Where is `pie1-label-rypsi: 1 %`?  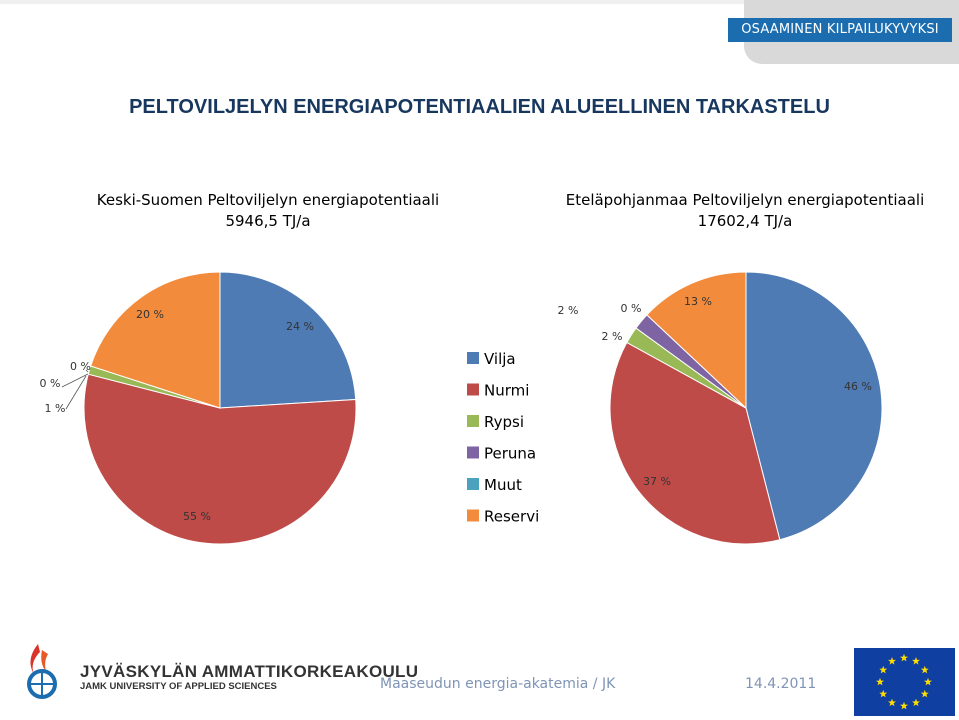
pie1-label-rypsi: 1 % is located at coordinates (55, 408).